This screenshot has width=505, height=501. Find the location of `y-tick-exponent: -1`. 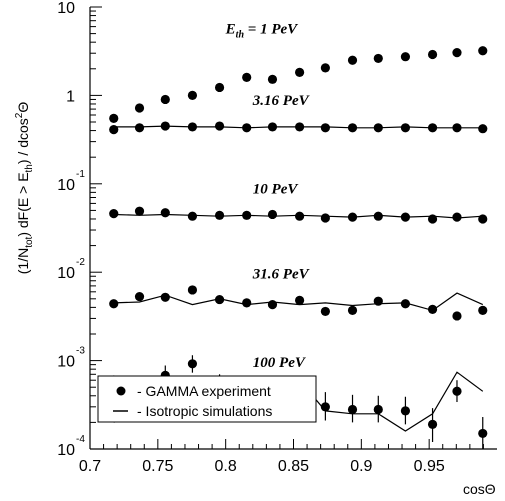

y-tick-exponent: -1 is located at coordinates (80, 174).